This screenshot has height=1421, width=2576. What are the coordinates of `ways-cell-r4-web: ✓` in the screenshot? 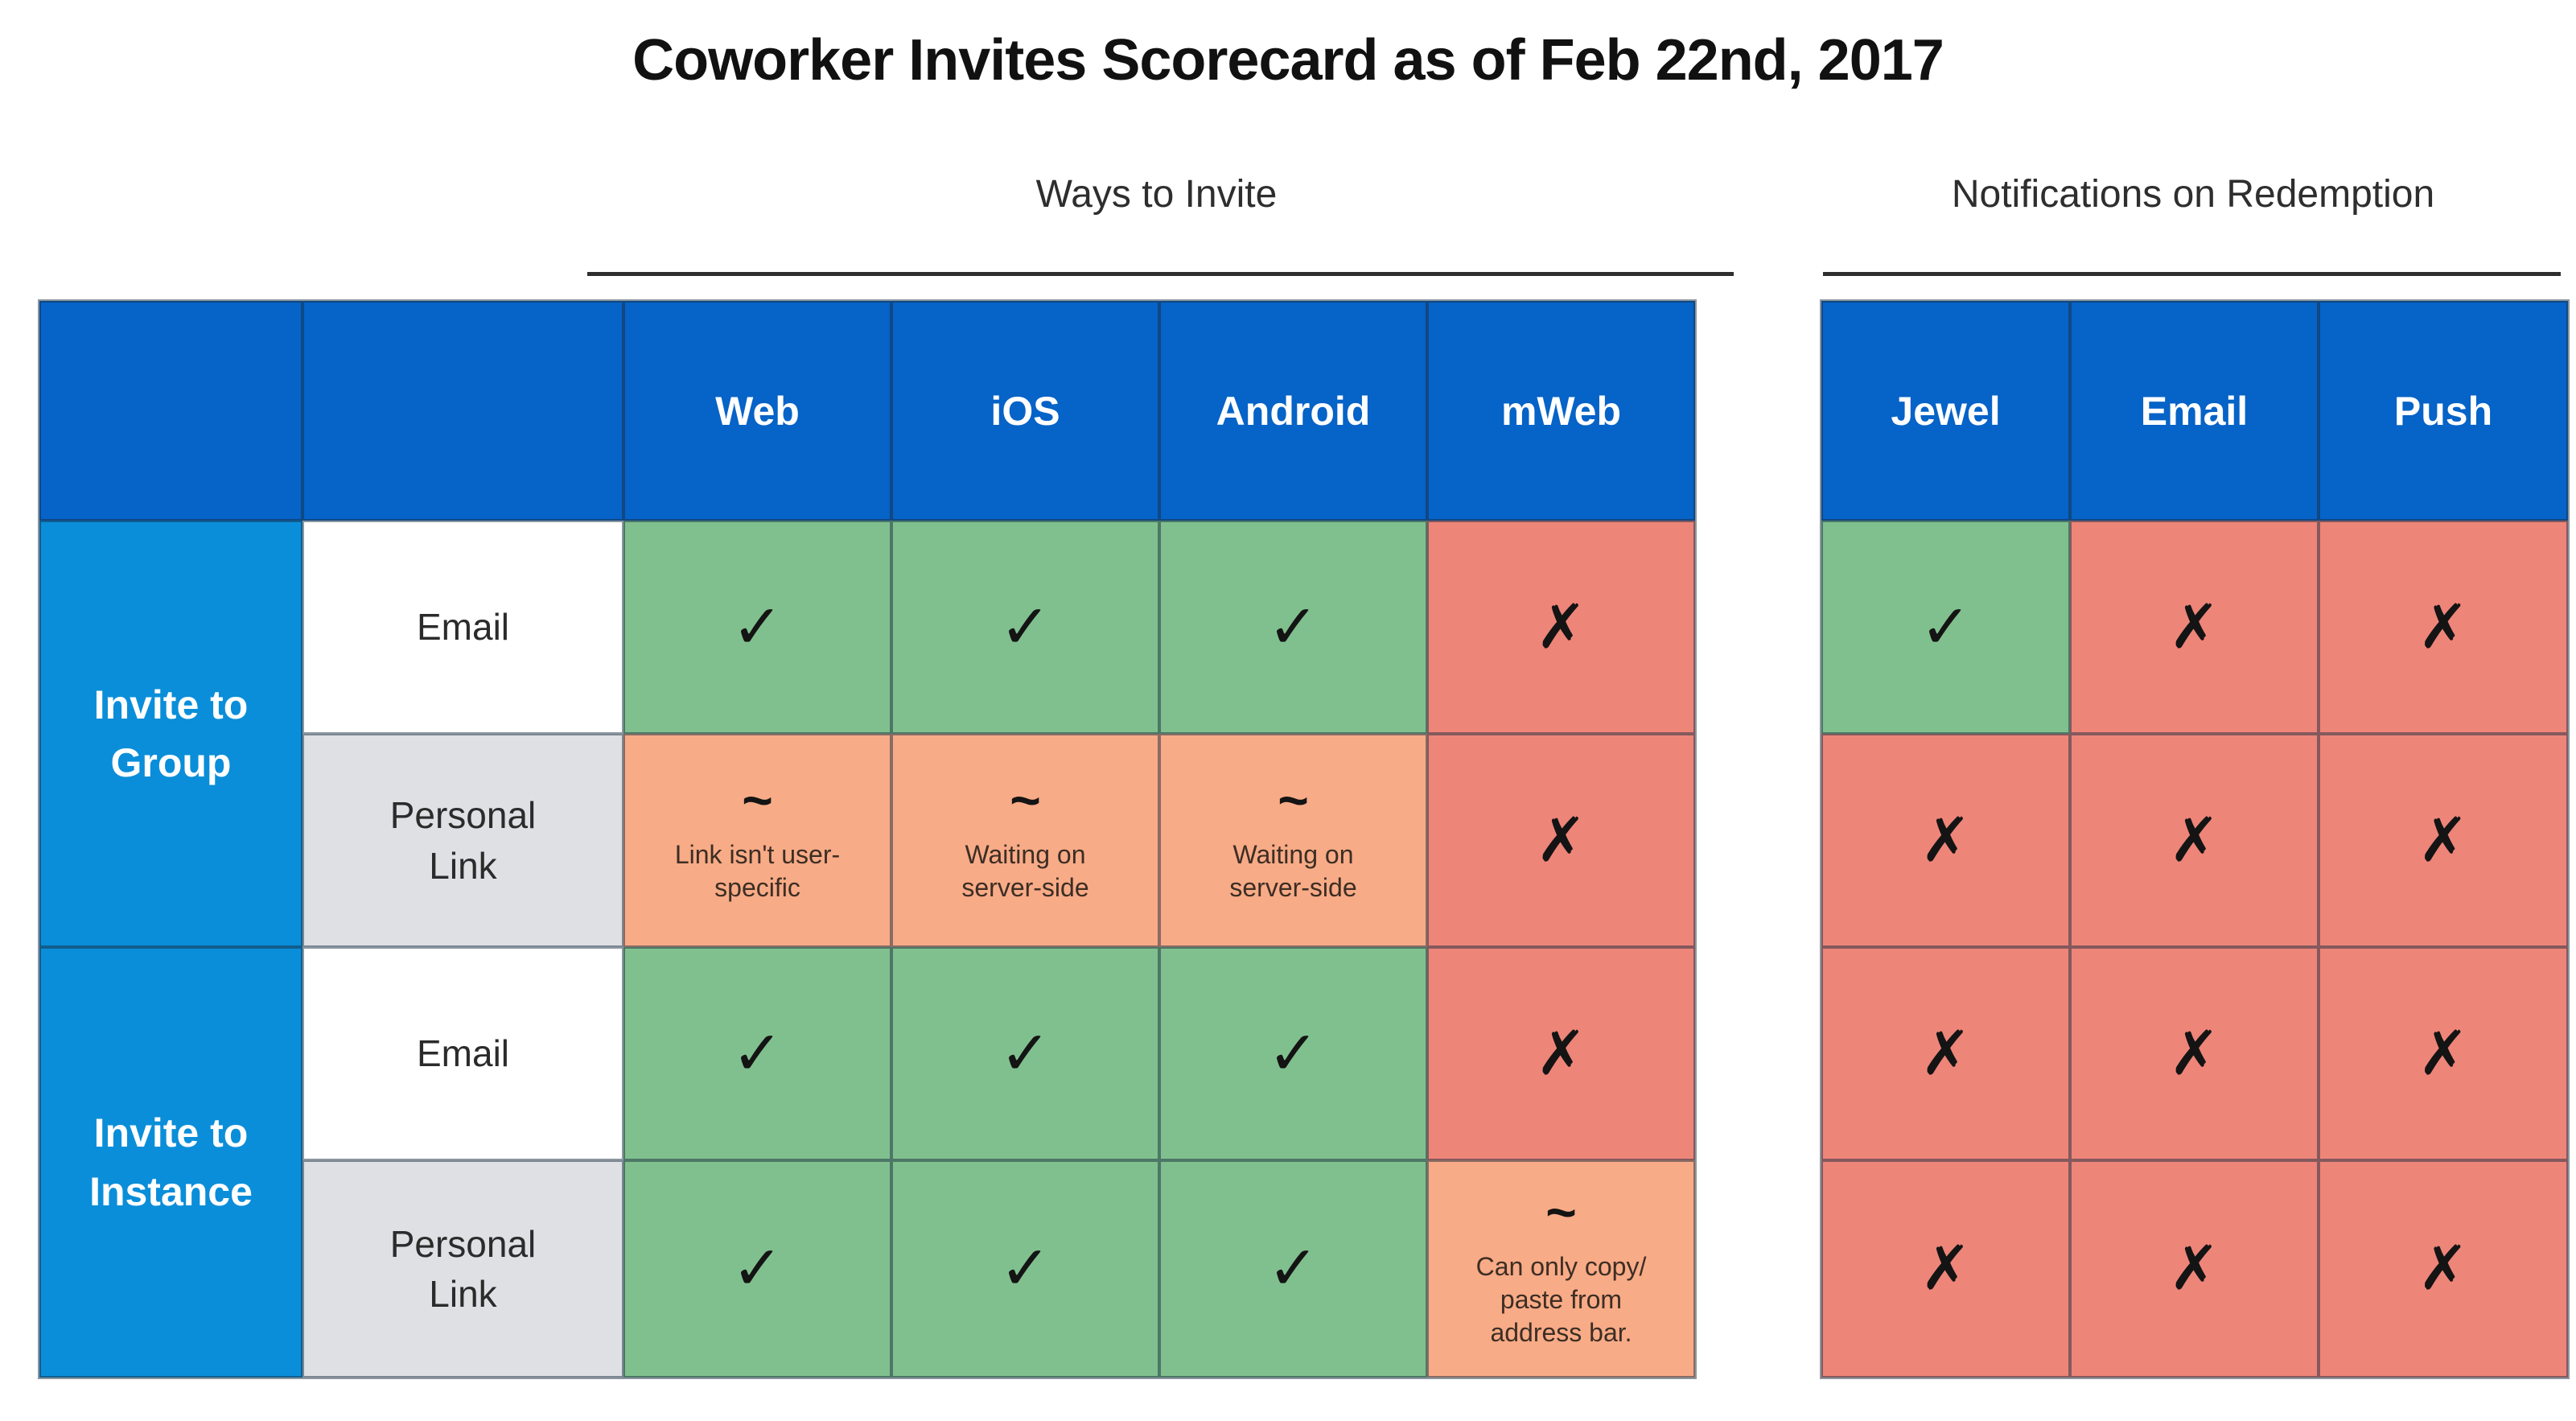 It's located at (757, 1269).